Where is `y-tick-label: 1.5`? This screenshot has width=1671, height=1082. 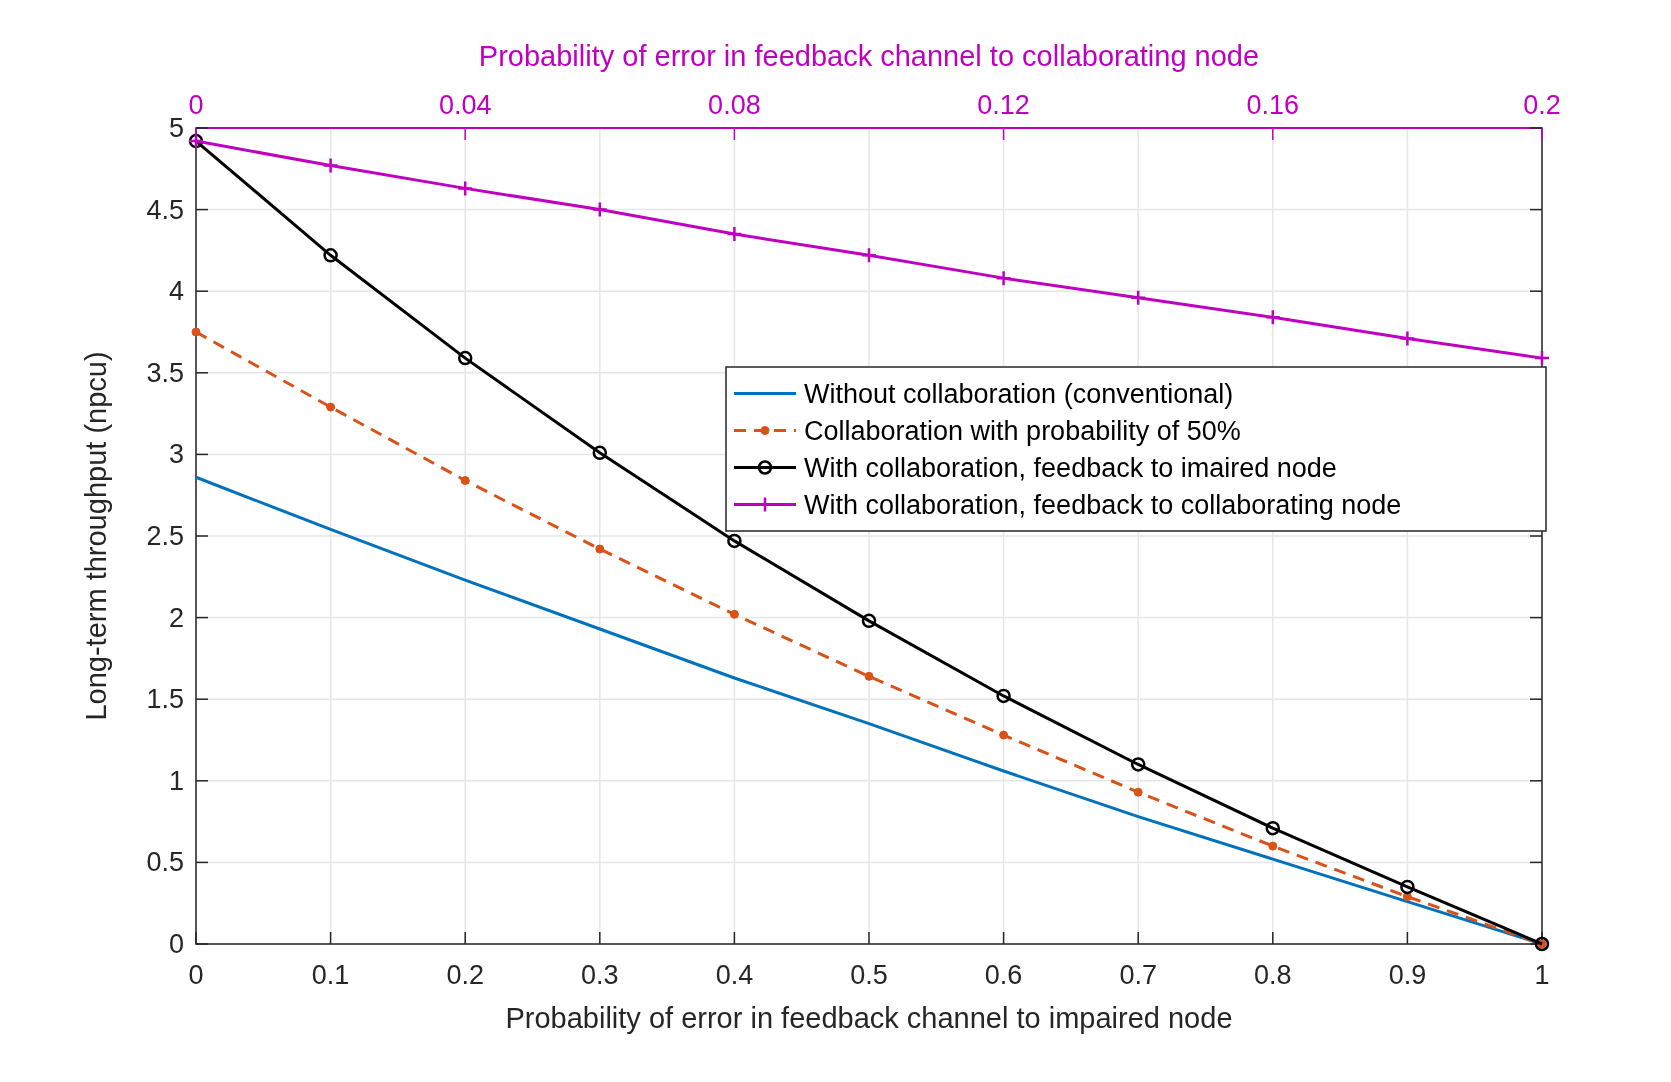 y-tick-label: 1.5 is located at coordinates (165, 699).